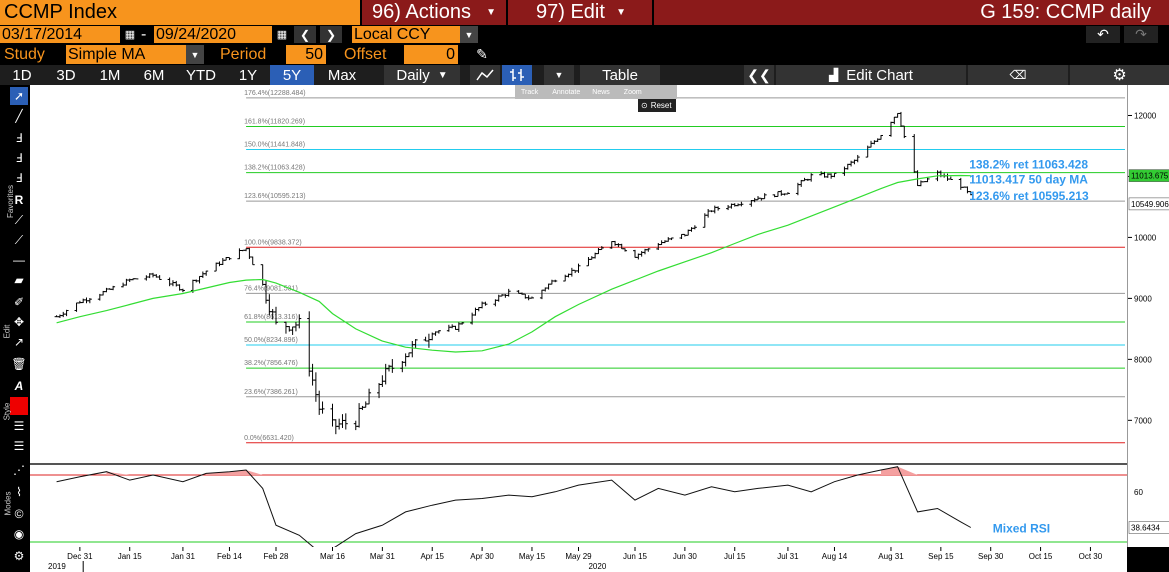  What do you see at coordinates (342, 75) in the screenshot?
I see `range-max: Max` at bounding box center [342, 75].